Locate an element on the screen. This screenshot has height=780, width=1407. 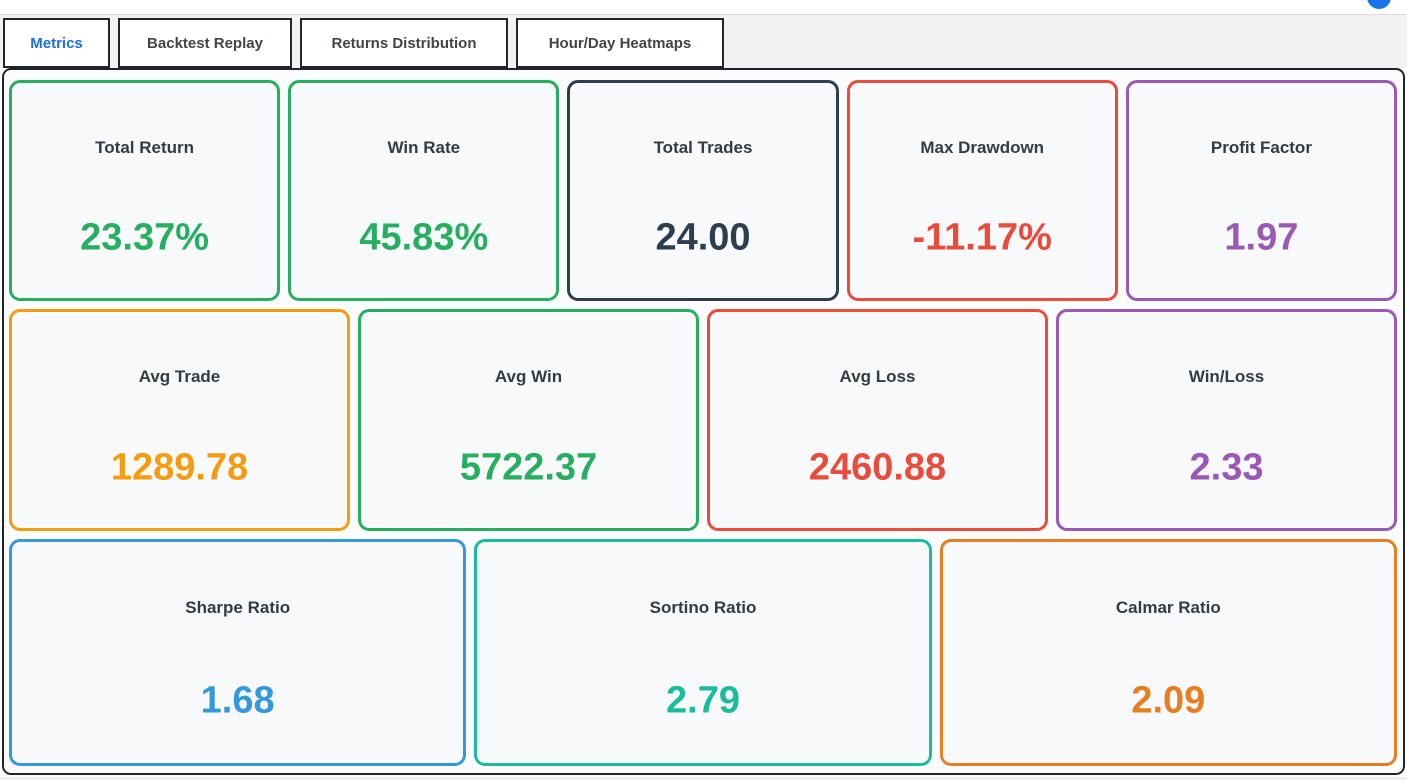
tab-returns-distribution: Returns Distribution is located at coordinates (404, 43).